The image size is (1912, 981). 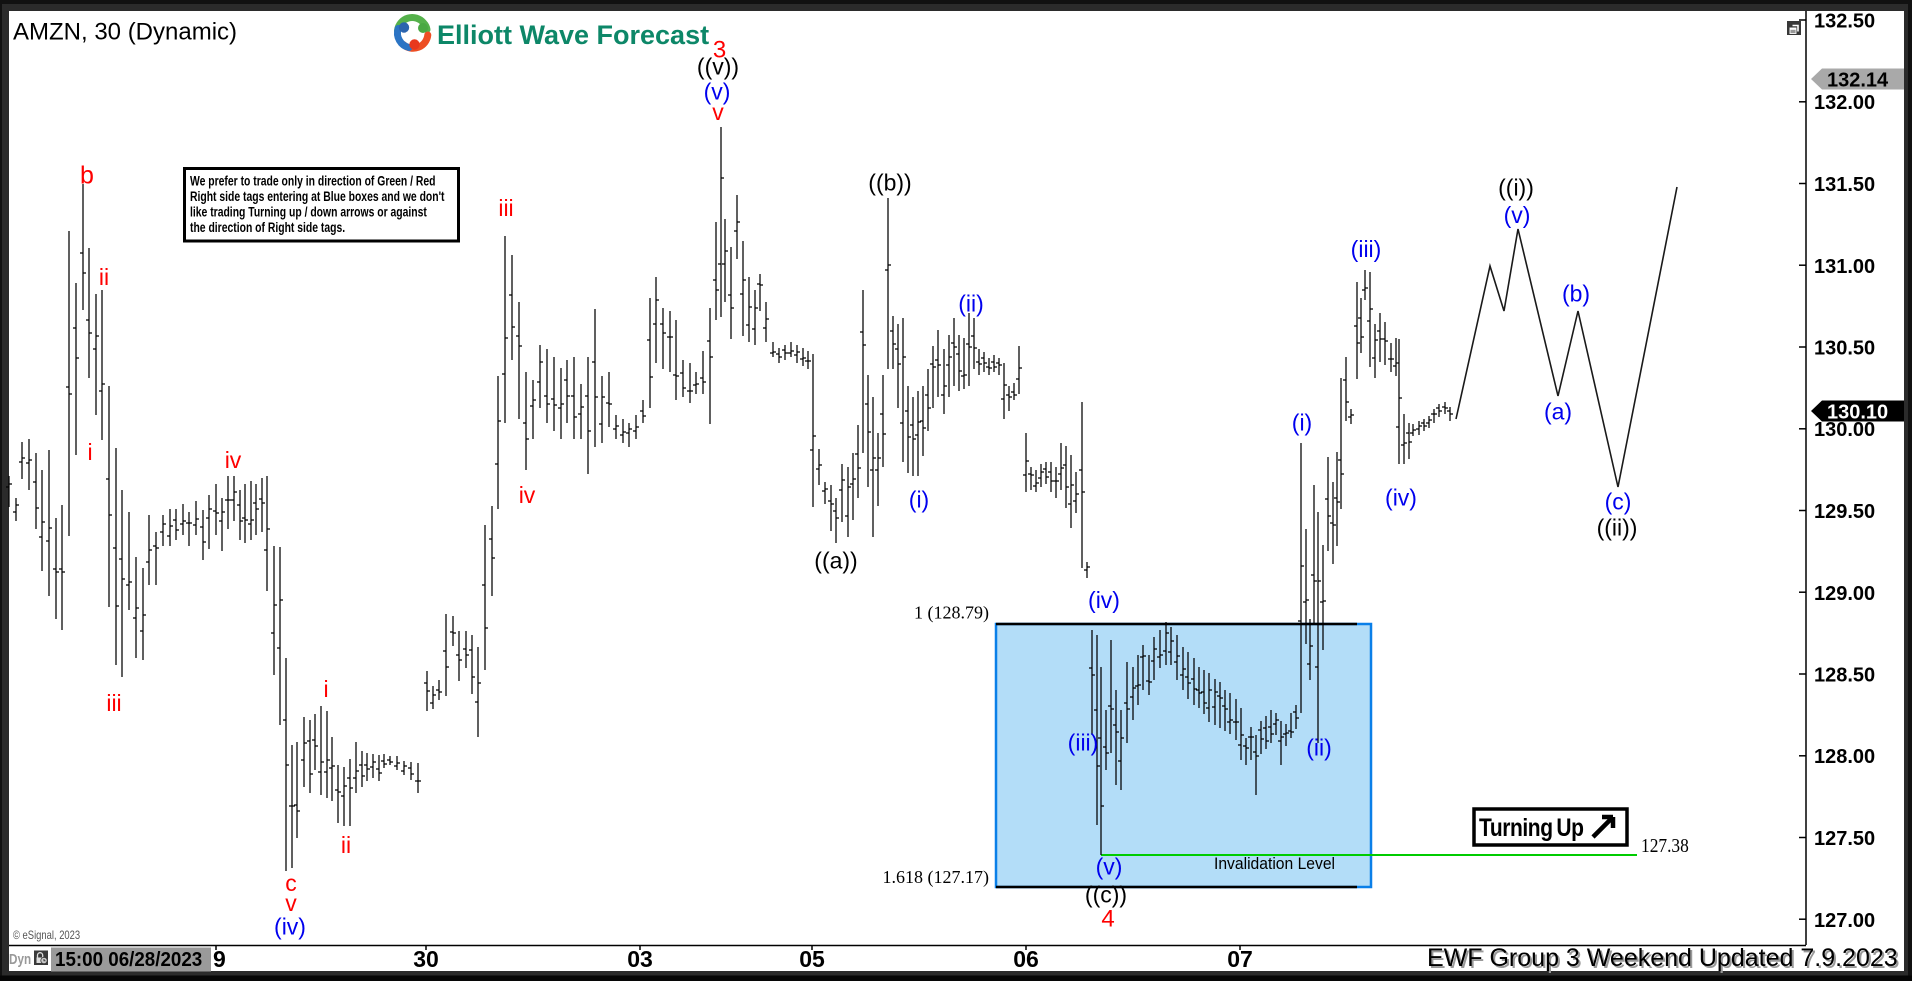 I want to click on svg-text: 1 (128.79), so click(x=951, y=613).